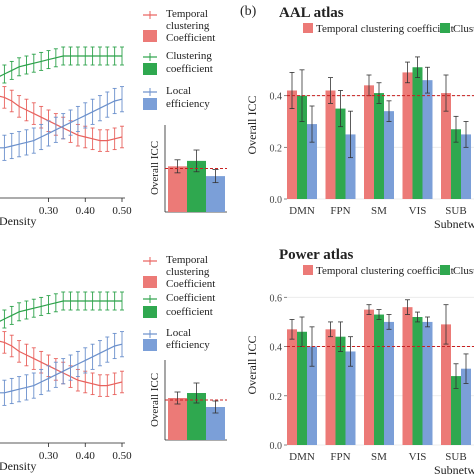 The height and width of the screenshot is (474, 474). Describe the element at coordinates (189, 56) in the screenshot. I see `legend-label-clustering-1: Clustering` at that location.